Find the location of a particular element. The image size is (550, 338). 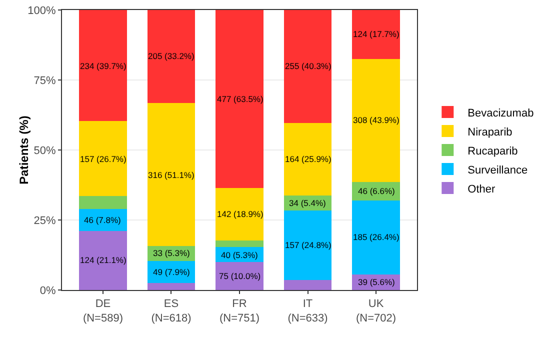

data-label: 185 (26.4%) is located at coordinates (376, 237).